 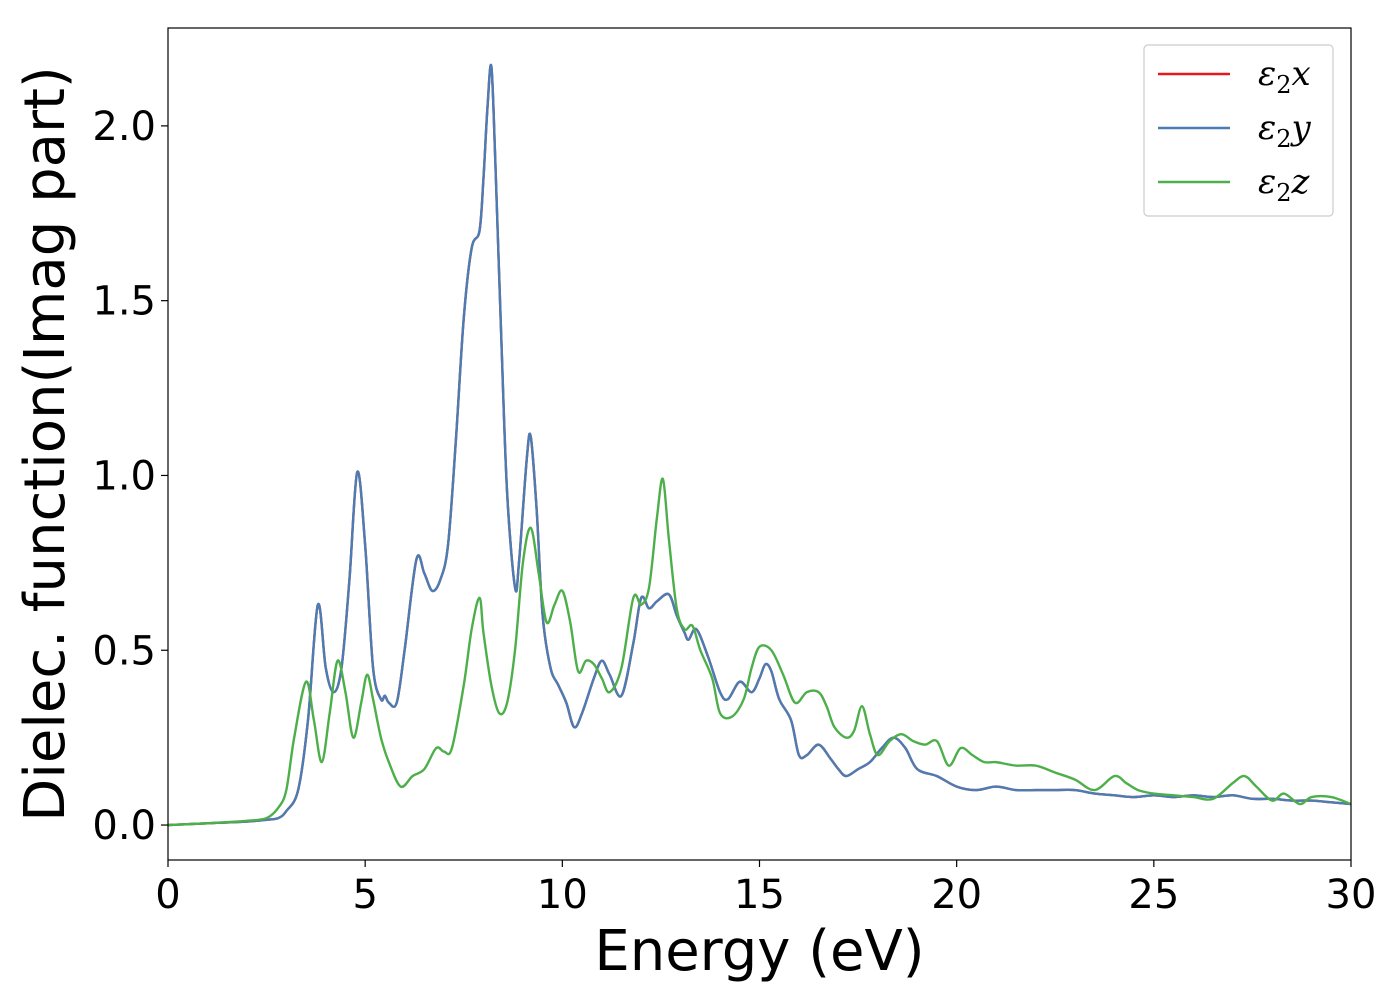 What do you see at coordinates (45, 444) in the screenshot?
I see `y-axis-title: Dielec. function(Imag part)` at bounding box center [45, 444].